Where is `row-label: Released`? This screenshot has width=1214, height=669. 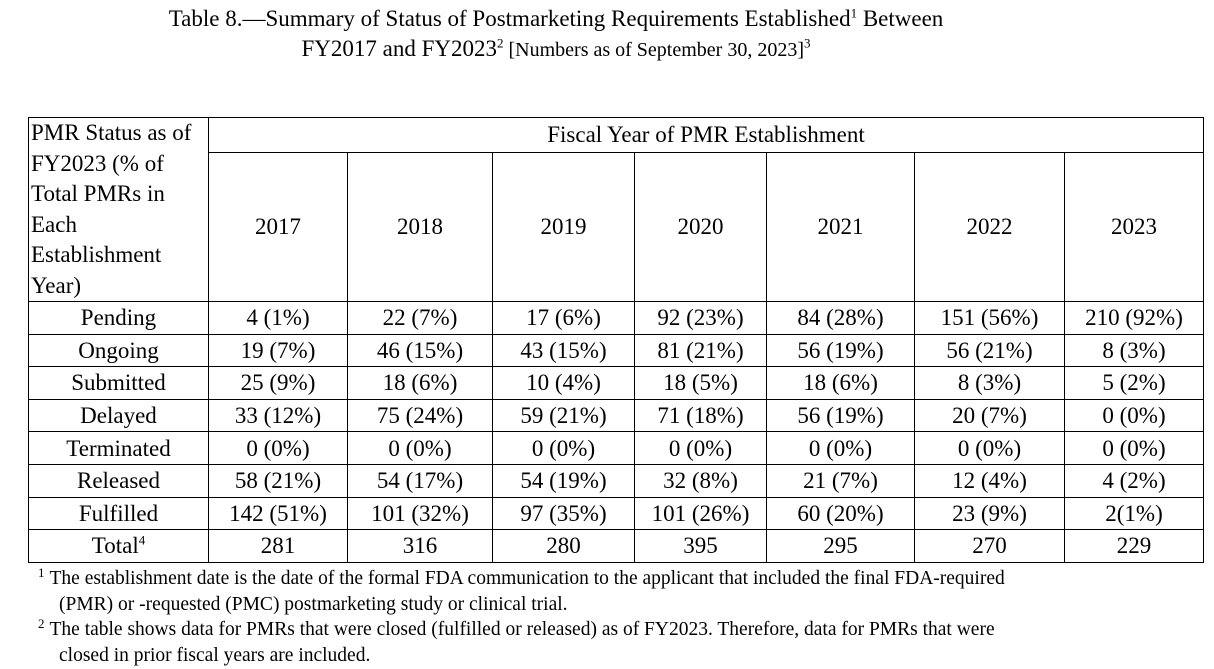 row-label: Released is located at coordinates (118, 480).